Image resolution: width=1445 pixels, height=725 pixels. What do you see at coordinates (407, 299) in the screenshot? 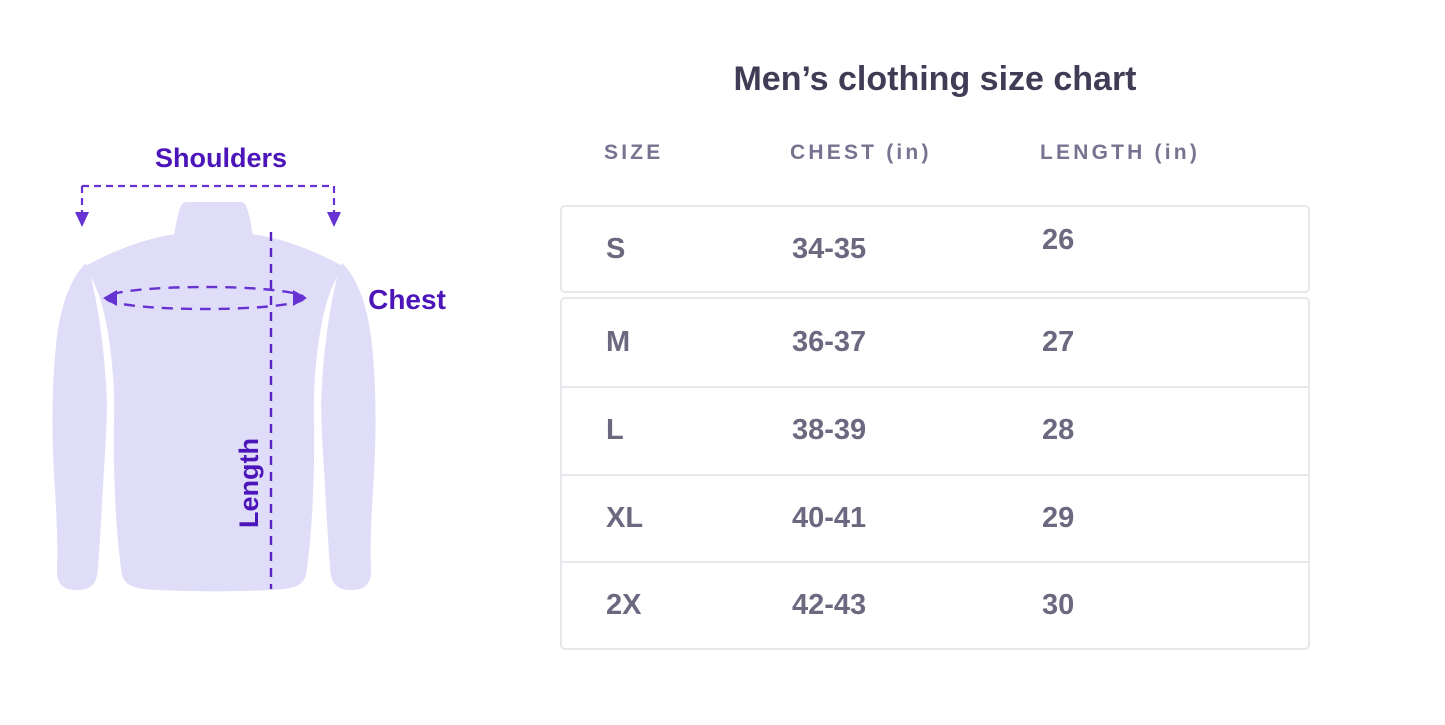
I see `chest-label: Chest` at bounding box center [407, 299].